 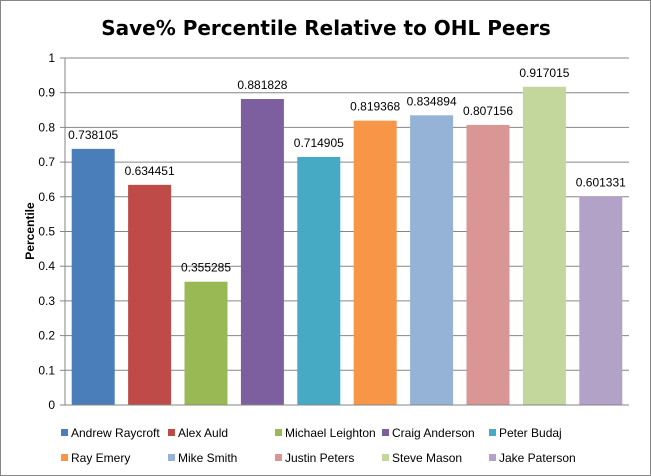 What do you see at coordinates (262, 85) in the screenshot?
I see `data-label: 0.881828` at bounding box center [262, 85].